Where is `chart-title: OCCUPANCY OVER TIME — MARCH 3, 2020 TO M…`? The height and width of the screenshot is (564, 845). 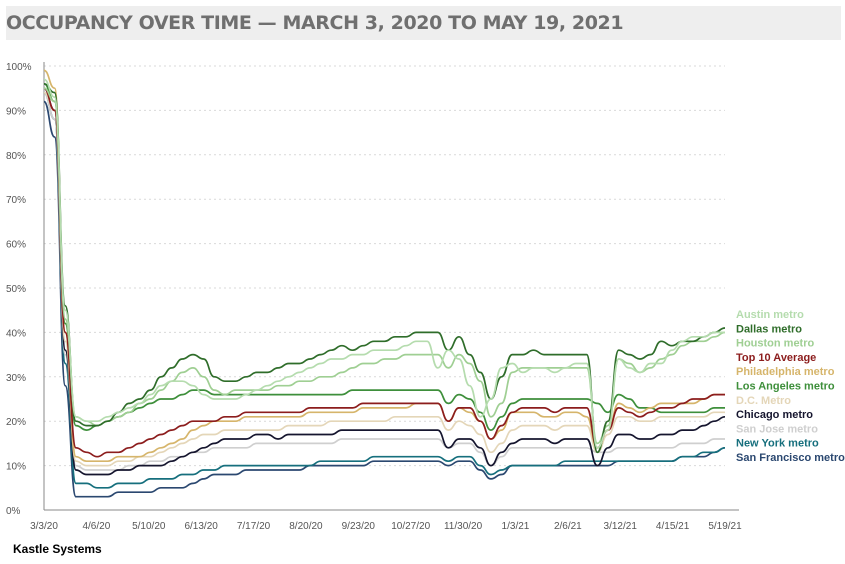
chart-title: OCCUPANCY OVER TIME — MARCH 3, 2020 TO M… is located at coordinates (423, 23).